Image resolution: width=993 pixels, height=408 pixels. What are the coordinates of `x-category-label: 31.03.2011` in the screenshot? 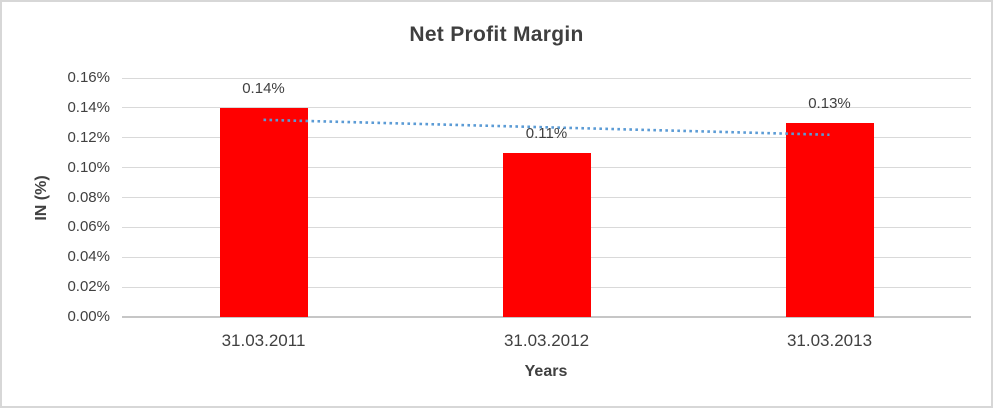 It's located at (263, 340).